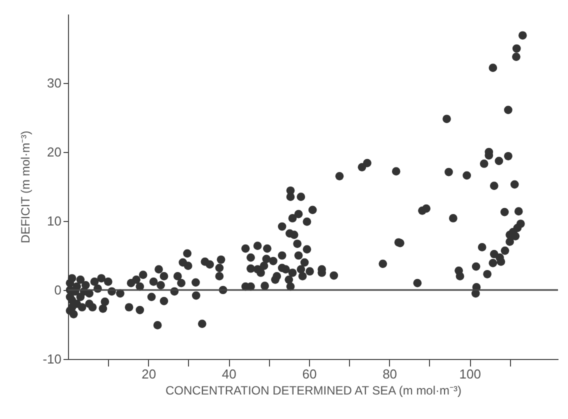 The width and height of the screenshot is (568, 419). What do you see at coordinates (313, 391) in the screenshot?
I see `x-axis-title: CONCENTRATION DETERMINED AT SEA (m mol·m⁻³)` at bounding box center [313, 391].